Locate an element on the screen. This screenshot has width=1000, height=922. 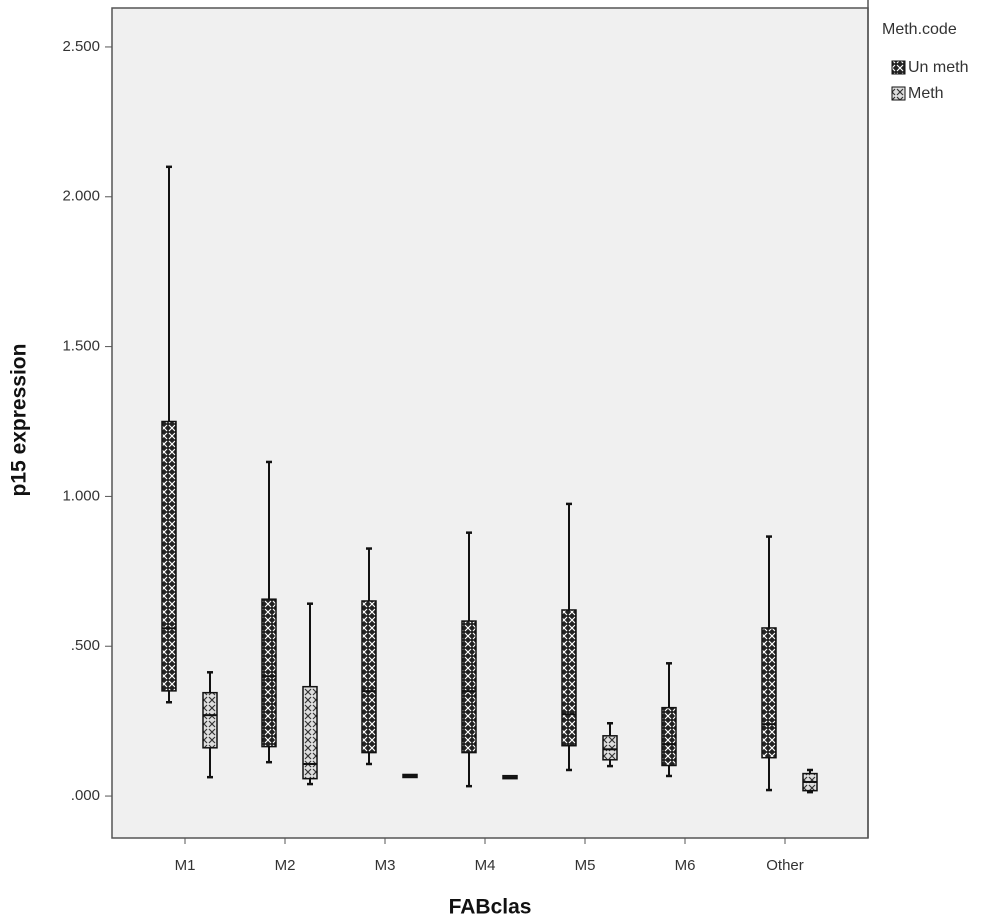
x-tick-label: M4 is located at coordinates (485, 865).